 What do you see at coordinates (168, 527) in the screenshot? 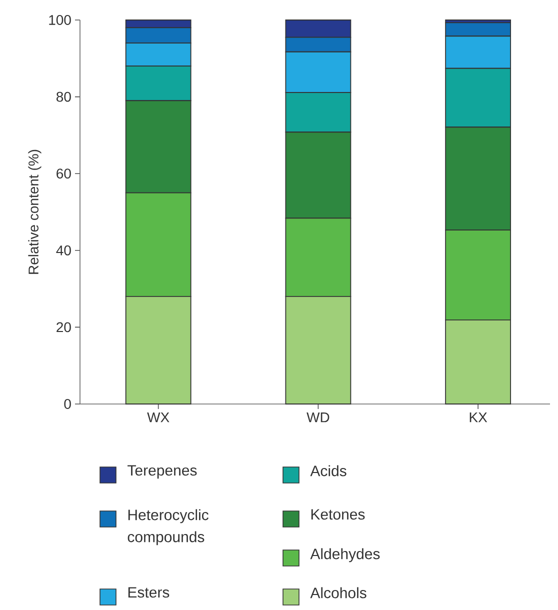
I see `legend-label: Heterocyclic compounds` at bounding box center [168, 527].